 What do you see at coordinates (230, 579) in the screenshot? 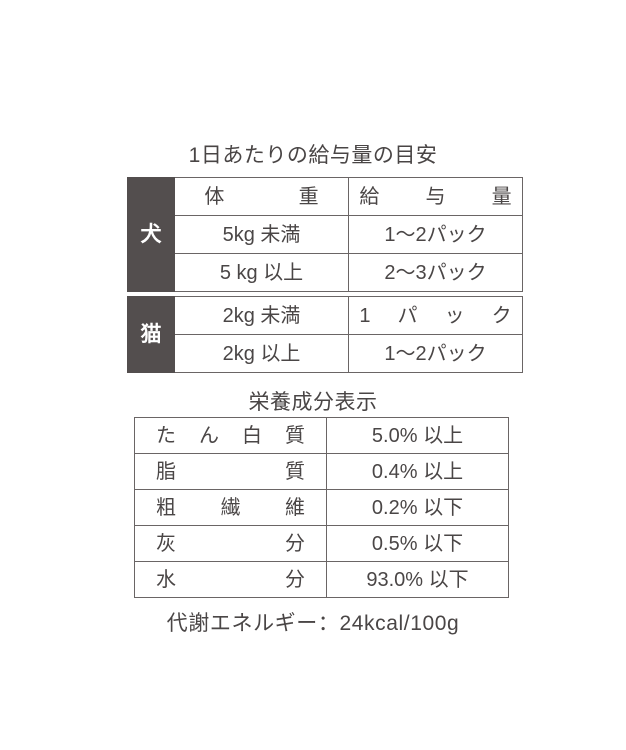
I see `nutrient-label-moisture: 水分` at bounding box center [230, 579].